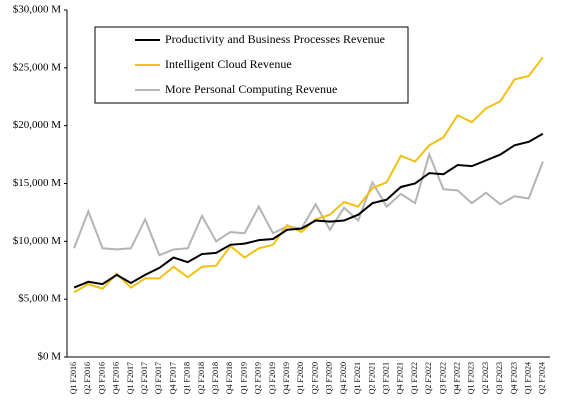 The image size is (562, 406). What do you see at coordinates (485, 378) in the screenshot?
I see `x-tick-label: Q2 F2023` at bounding box center [485, 378].